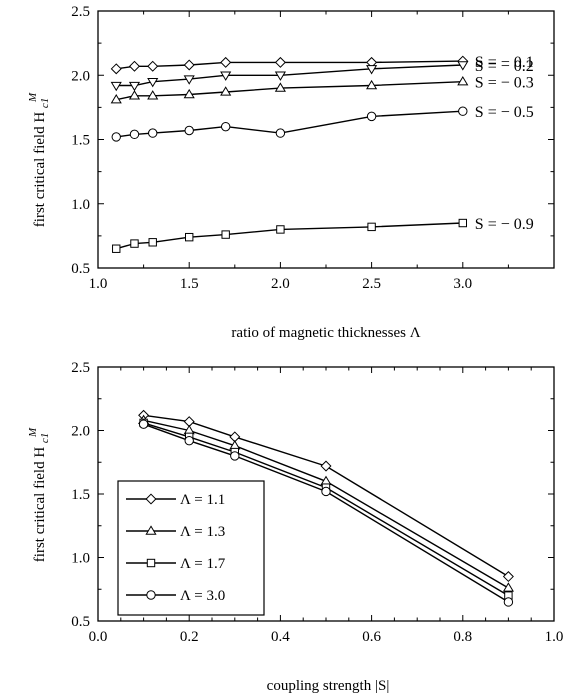 This screenshot has width=574, height=696. Describe the element at coordinates (462, 284) in the screenshot. I see `top-x-tick-label: 3.0` at that location.